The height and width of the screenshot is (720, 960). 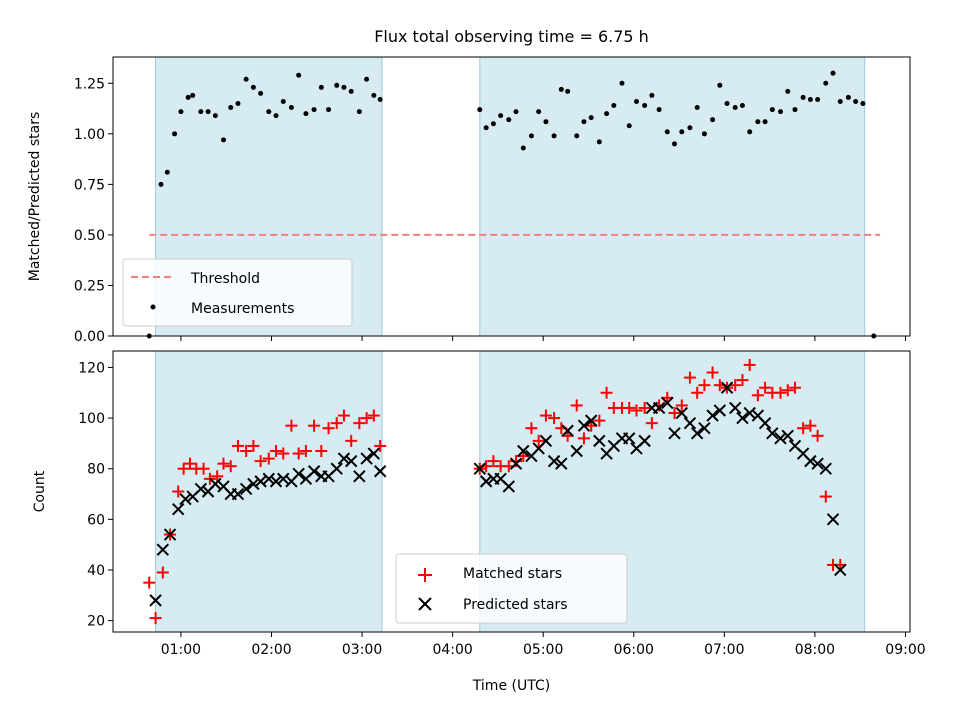 I want to click on legend-measurement-label: Measurements, so click(x=242, y=309).